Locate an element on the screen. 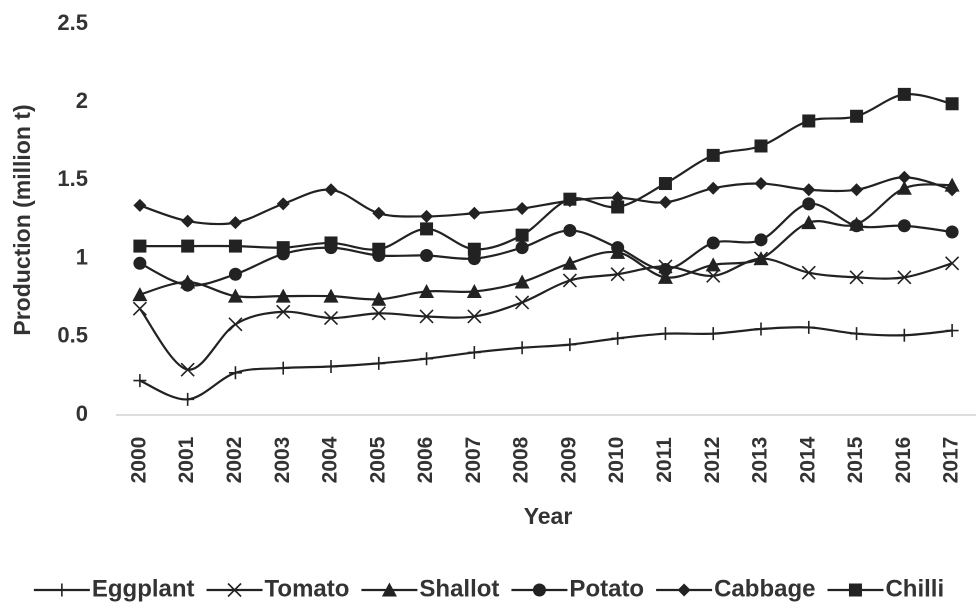  x-tick-label: 2003 is located at coordinates (282, 460).